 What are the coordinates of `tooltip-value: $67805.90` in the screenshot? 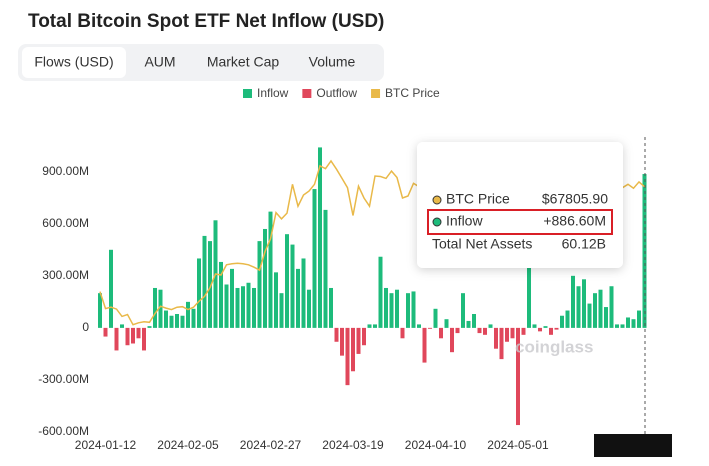 It's located at (575, 199).